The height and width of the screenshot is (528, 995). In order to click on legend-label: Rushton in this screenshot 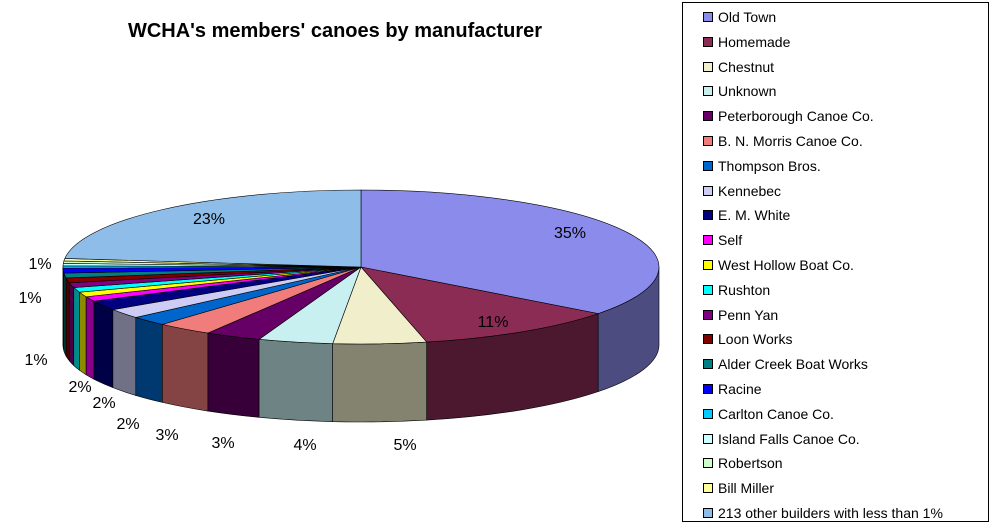, I will do `click(744, 289)`.